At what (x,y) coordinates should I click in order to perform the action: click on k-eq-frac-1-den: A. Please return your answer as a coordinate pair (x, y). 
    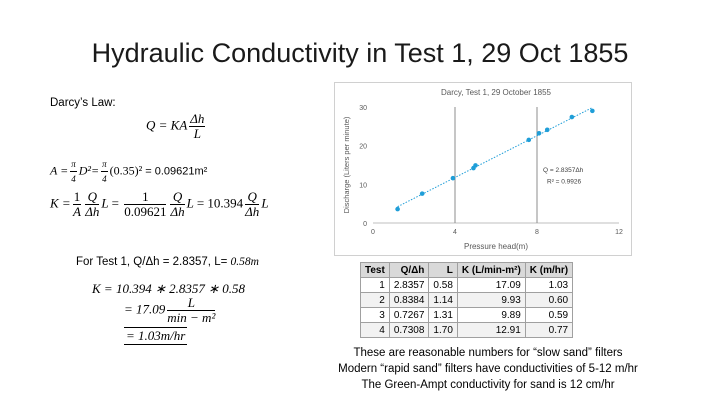
    Looking at the image, I should click on (76, 211).